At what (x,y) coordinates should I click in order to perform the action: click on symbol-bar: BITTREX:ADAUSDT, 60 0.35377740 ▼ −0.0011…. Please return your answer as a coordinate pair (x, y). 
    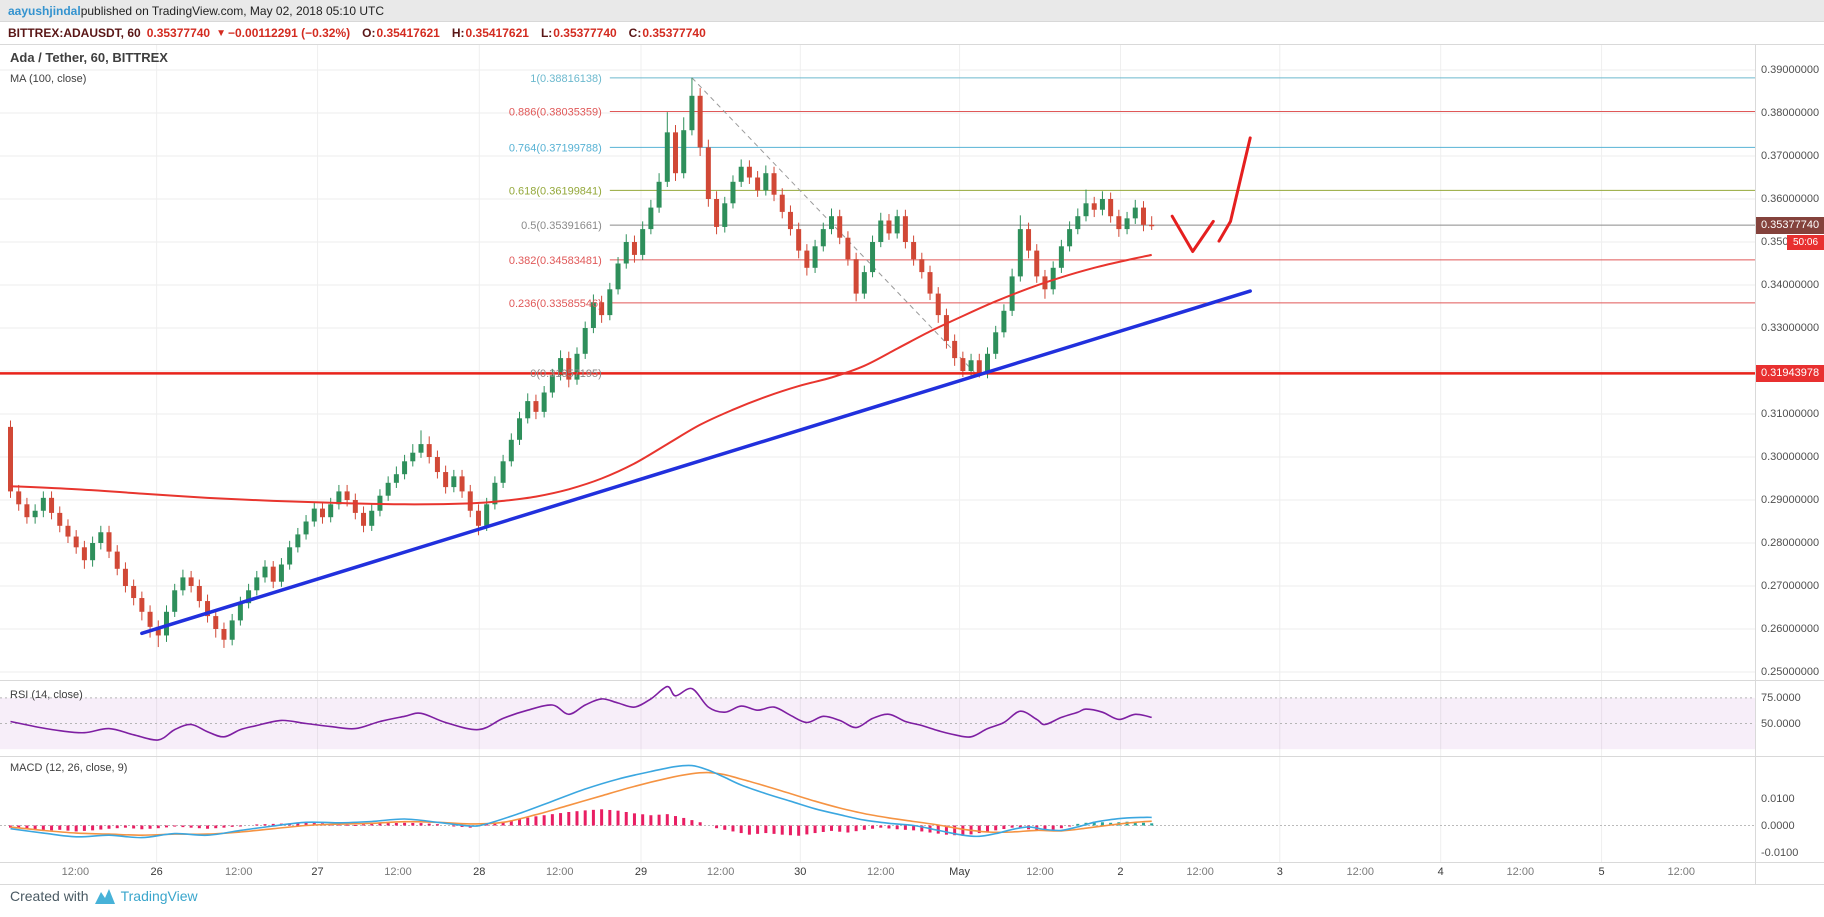
    Looking at the image, I should click on (912, 33).